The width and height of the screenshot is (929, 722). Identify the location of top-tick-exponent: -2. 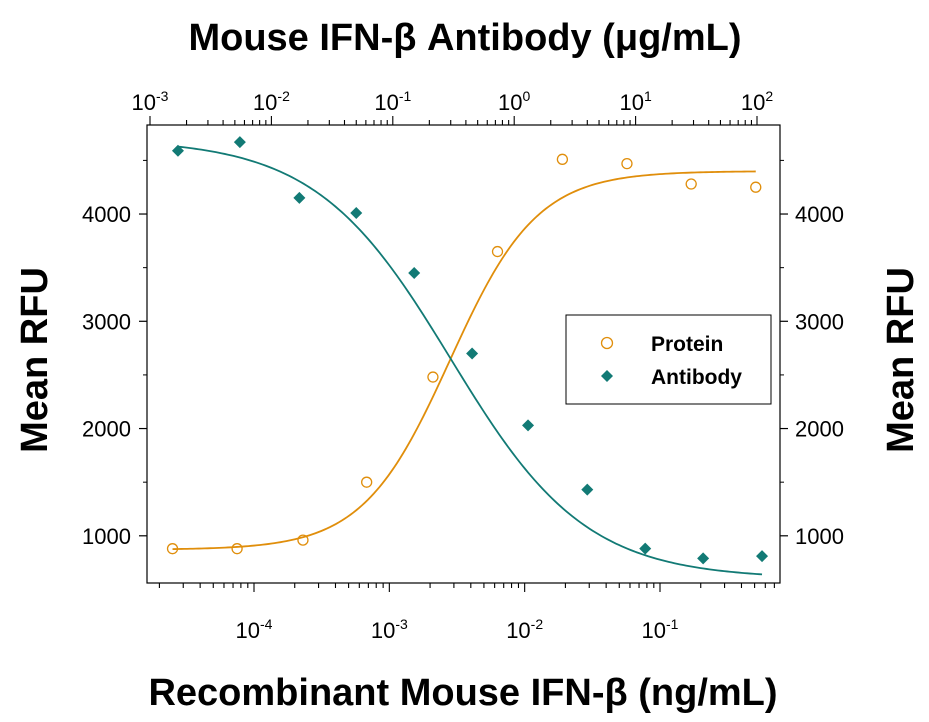
(283, 96).